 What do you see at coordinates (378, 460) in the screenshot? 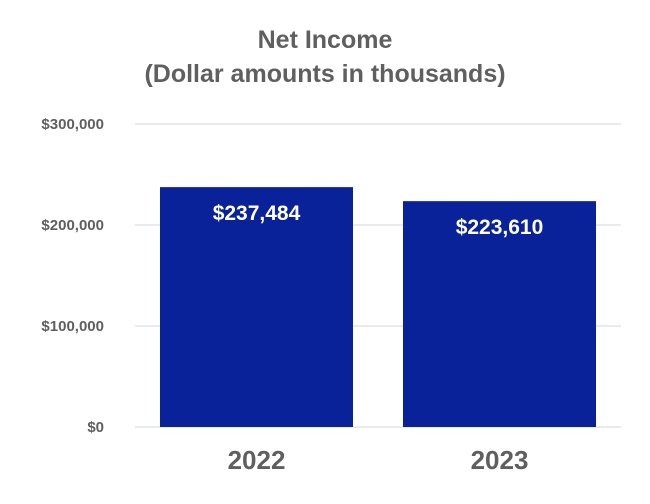
I see `x-axis-tick-labels: 2022 2023` at bounding box center [378, 460].